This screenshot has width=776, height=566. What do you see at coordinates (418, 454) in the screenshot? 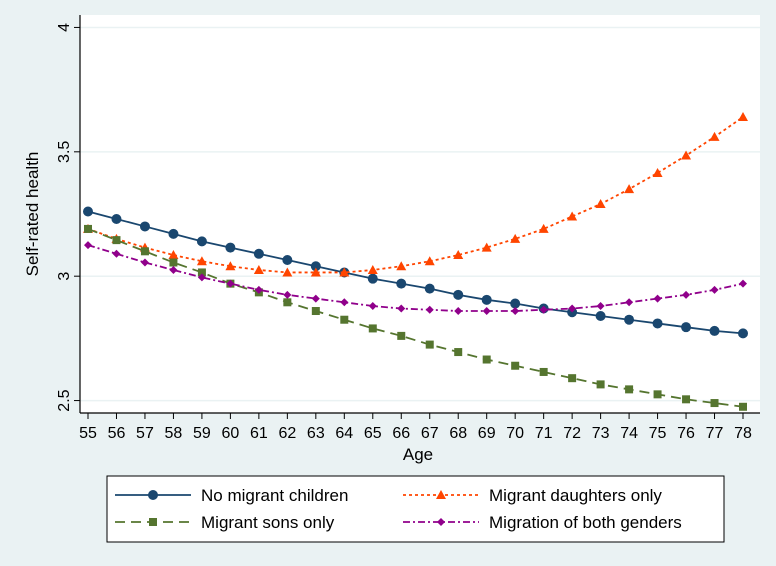
I see `x-axis-title: Age` at bounding box center [418, 454].